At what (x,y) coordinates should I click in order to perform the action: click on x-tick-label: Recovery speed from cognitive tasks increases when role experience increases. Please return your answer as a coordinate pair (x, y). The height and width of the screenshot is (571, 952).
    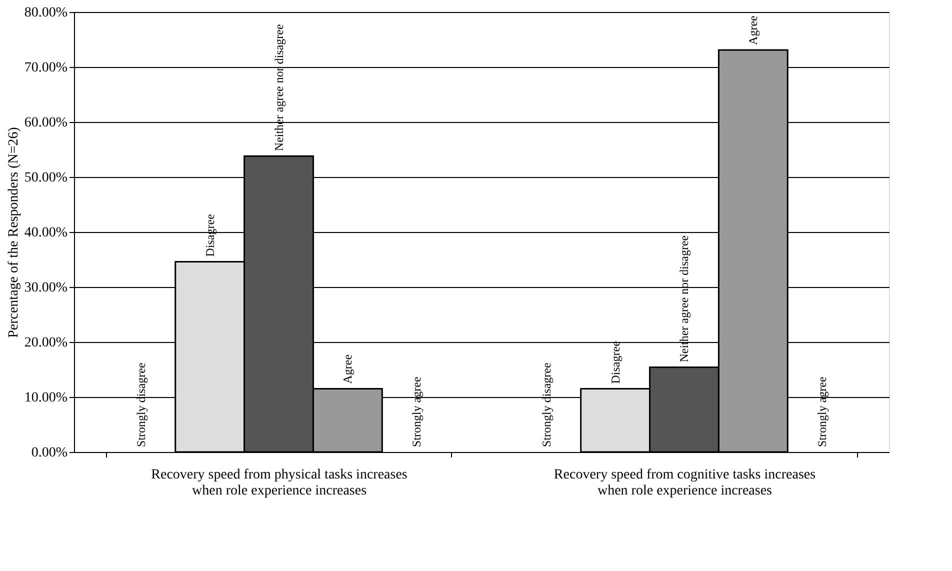
    Looking at the image, I should click on (685, 483).